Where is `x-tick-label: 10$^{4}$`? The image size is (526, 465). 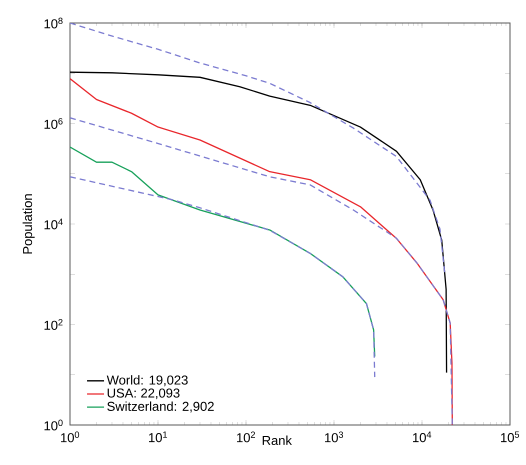 x-tick-label: 10$^{4}$ is located at coordinates (422, 437).